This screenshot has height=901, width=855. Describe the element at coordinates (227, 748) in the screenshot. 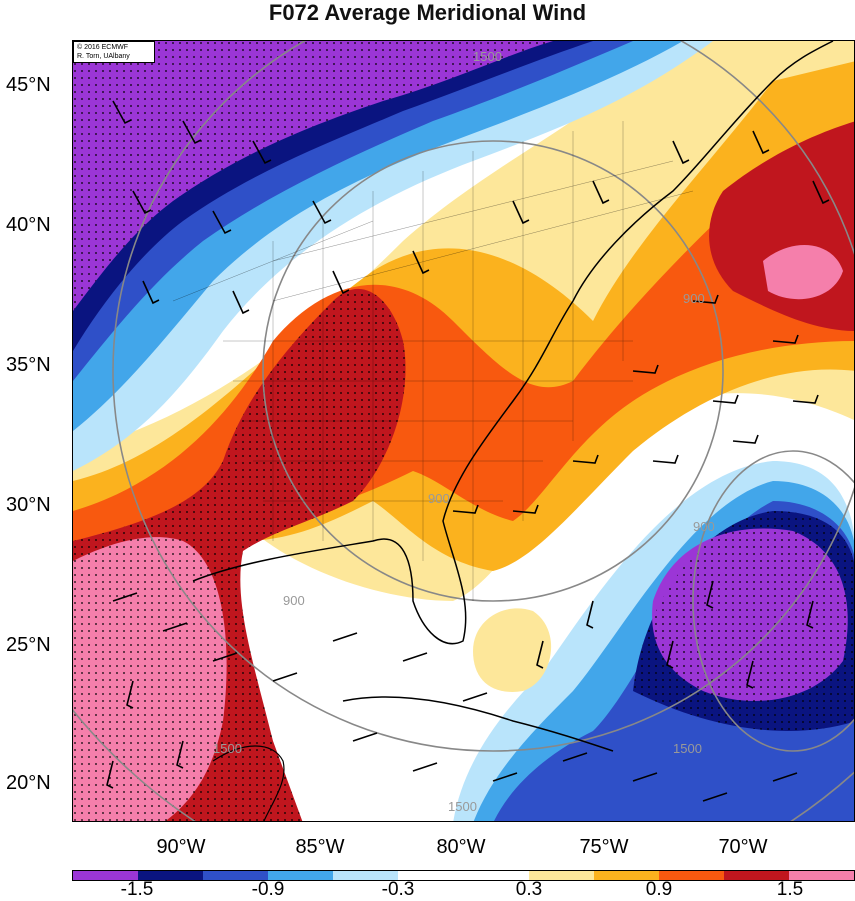

I see `contour-label-1500-sw: 1500` at that location.